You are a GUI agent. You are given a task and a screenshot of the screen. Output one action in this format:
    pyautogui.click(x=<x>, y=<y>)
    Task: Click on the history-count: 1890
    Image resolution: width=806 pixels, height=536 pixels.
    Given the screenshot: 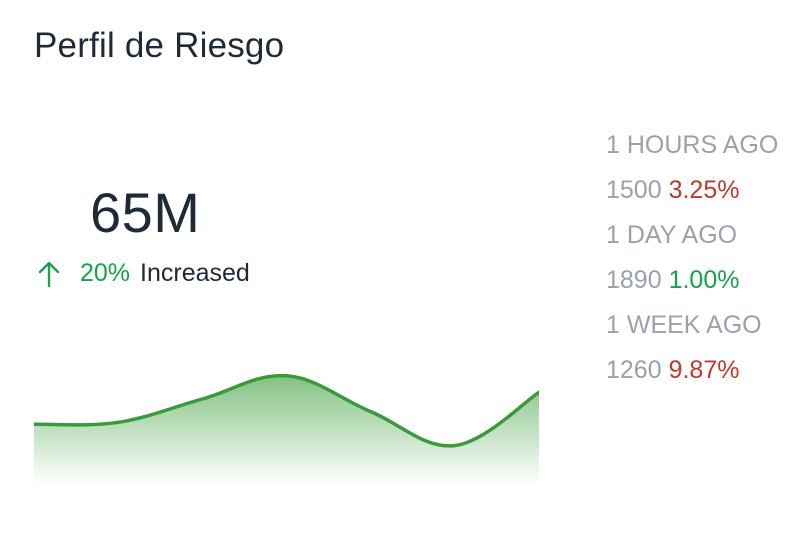 What is the action you would take?
    pyautogui.click(x=634, y=280)
    